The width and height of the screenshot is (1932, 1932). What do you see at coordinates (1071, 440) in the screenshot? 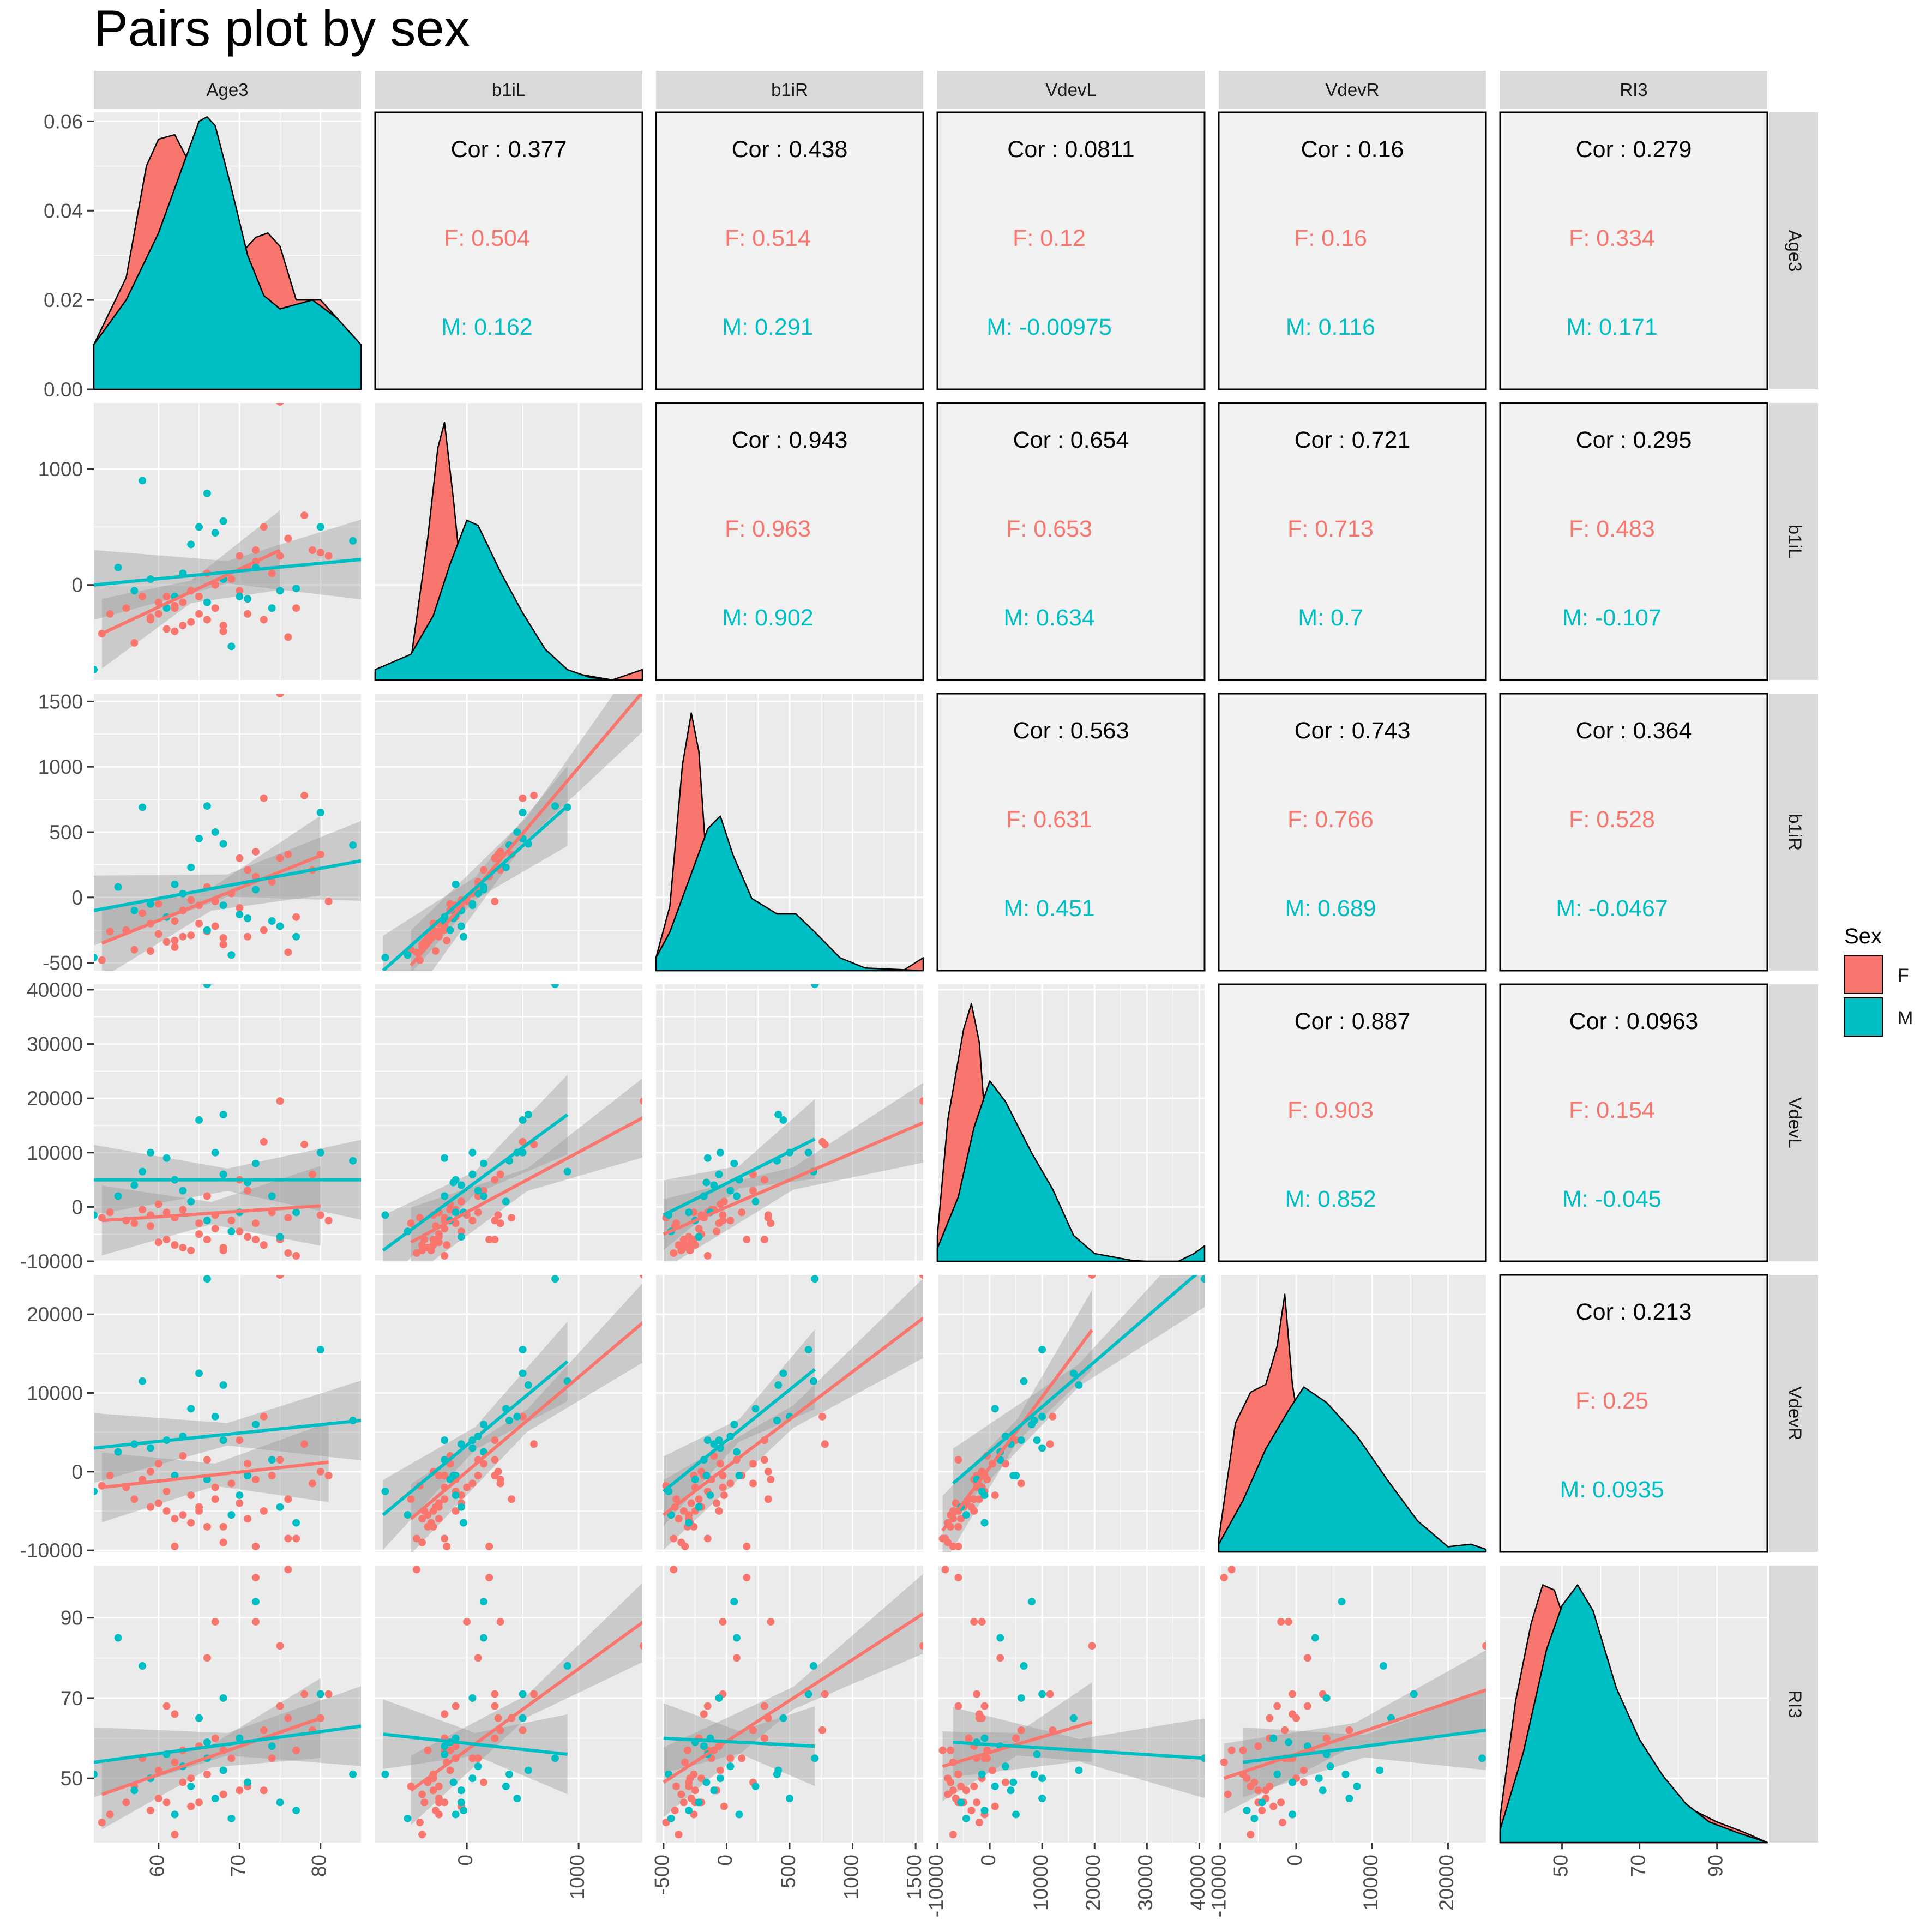
I see `correlation-overall: Cor : 0.654` at bounding box center [1071, 440].